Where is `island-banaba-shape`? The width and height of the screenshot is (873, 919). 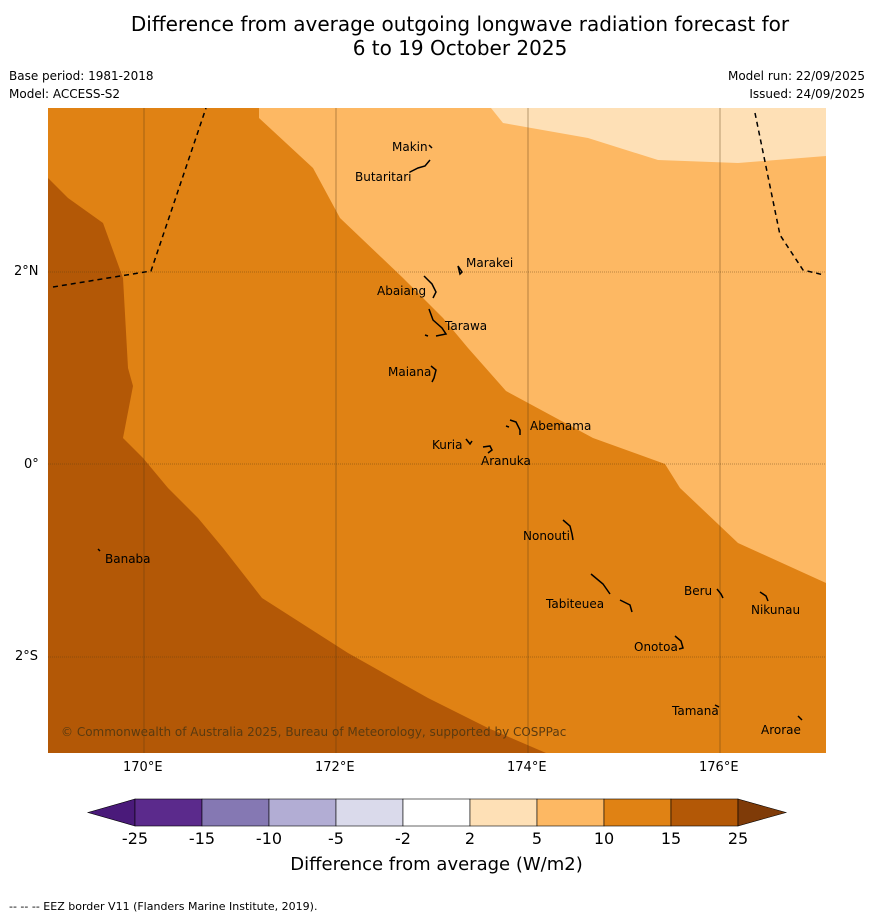 island-banaba-shape is located at coordinates (99, 550).